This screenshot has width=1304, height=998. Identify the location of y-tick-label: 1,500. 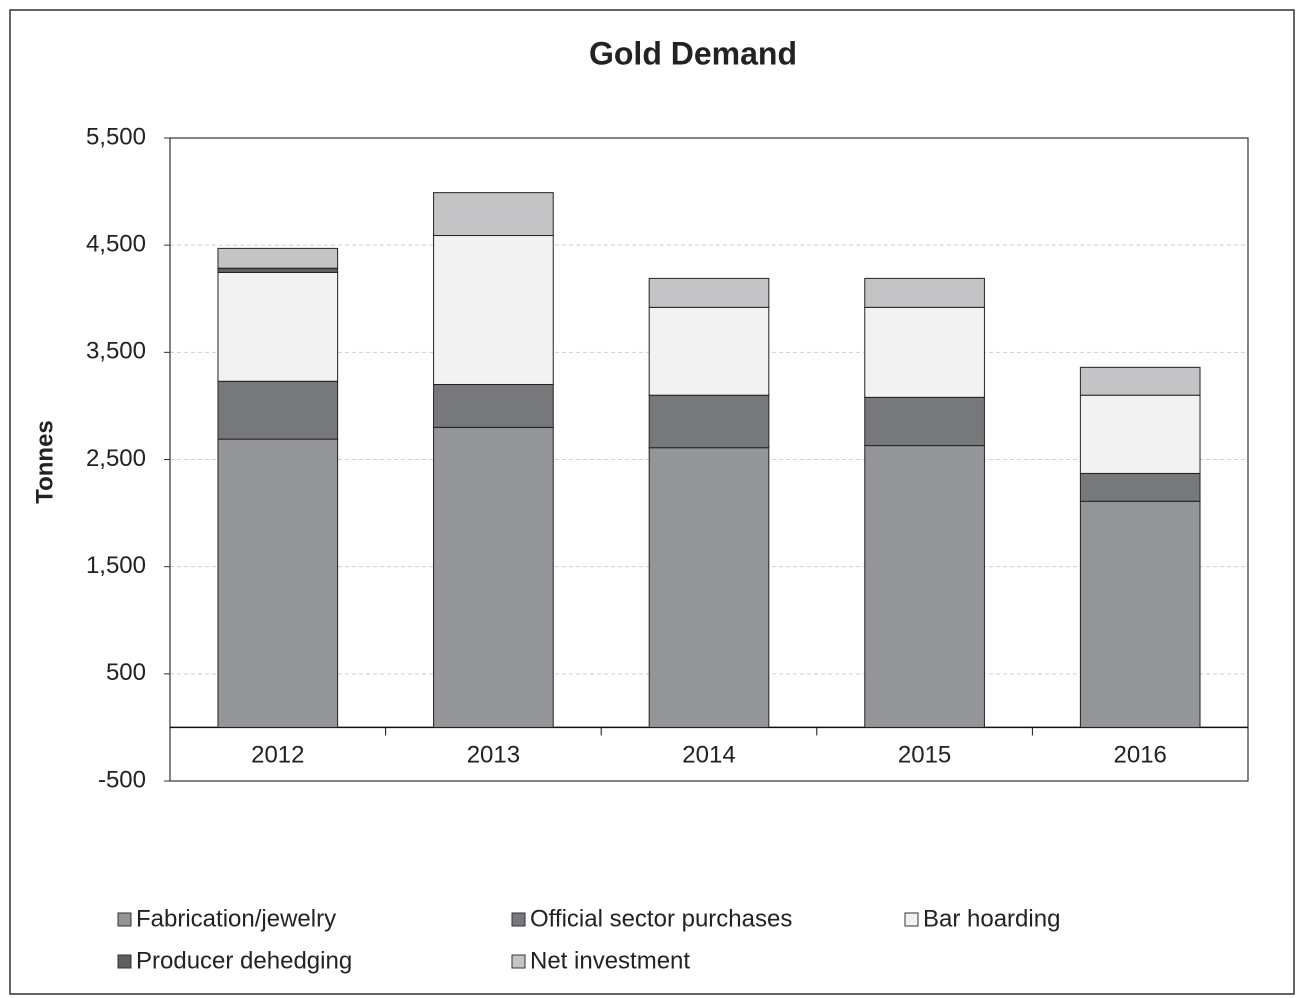
(116, 565).